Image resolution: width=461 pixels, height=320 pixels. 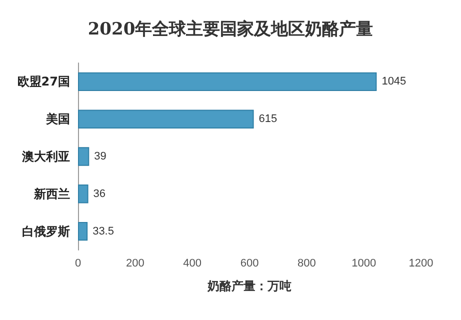 What do you see at coordinates (249, 264) in the screenshot?
I see `x-tick-label: 600` at bounding box center [249, 264].